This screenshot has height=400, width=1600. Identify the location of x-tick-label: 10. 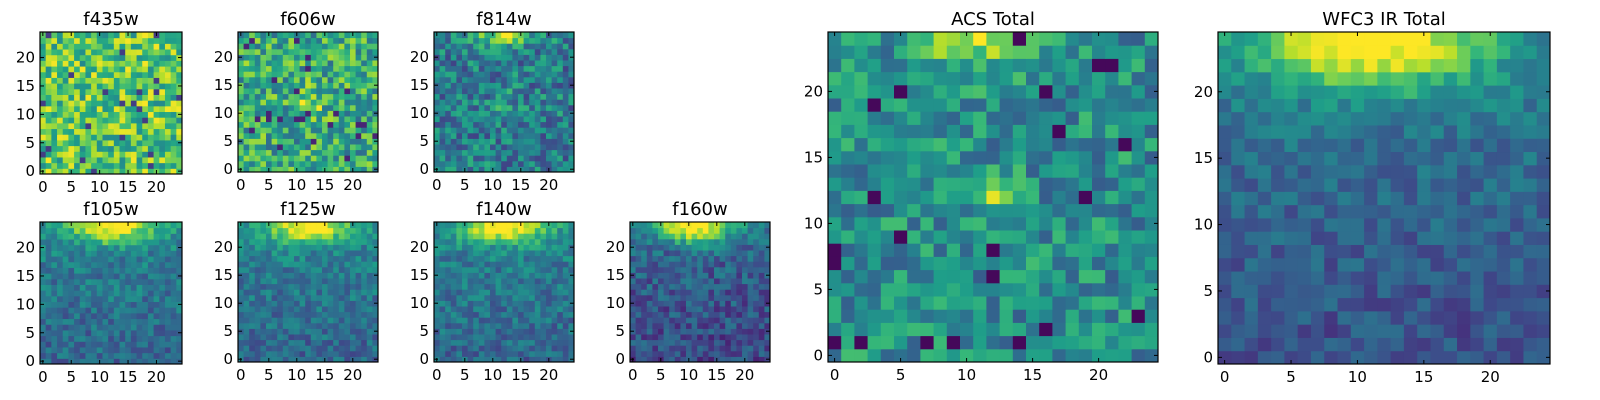
(492, 185).